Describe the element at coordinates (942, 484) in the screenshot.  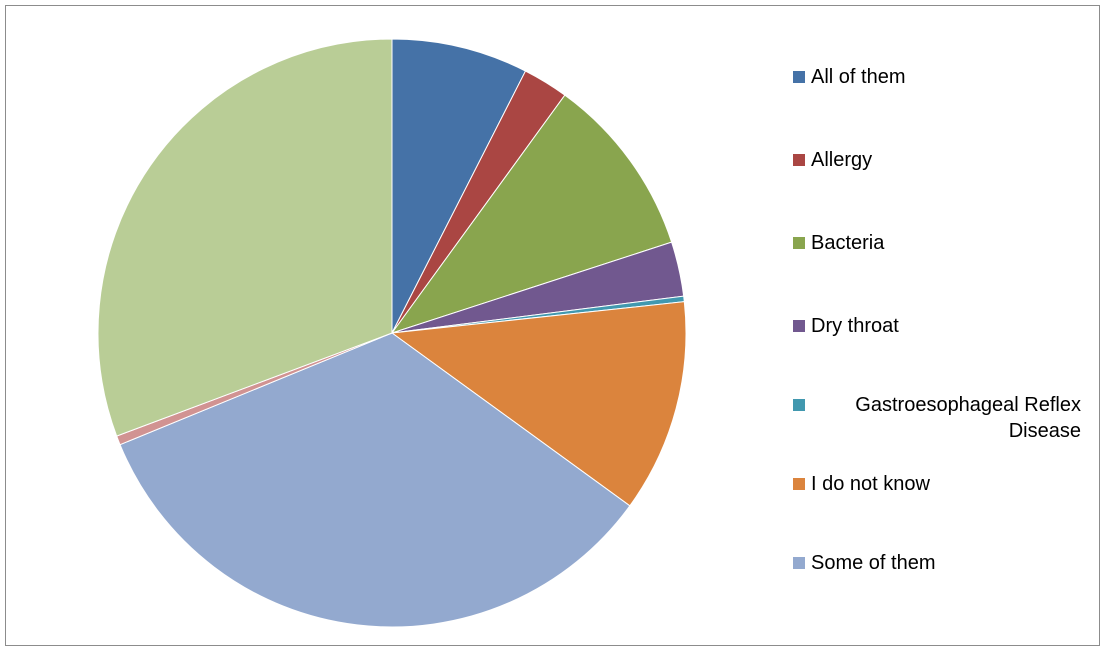
I see `legend-item-i-do-not-know: I do not know` at that location.